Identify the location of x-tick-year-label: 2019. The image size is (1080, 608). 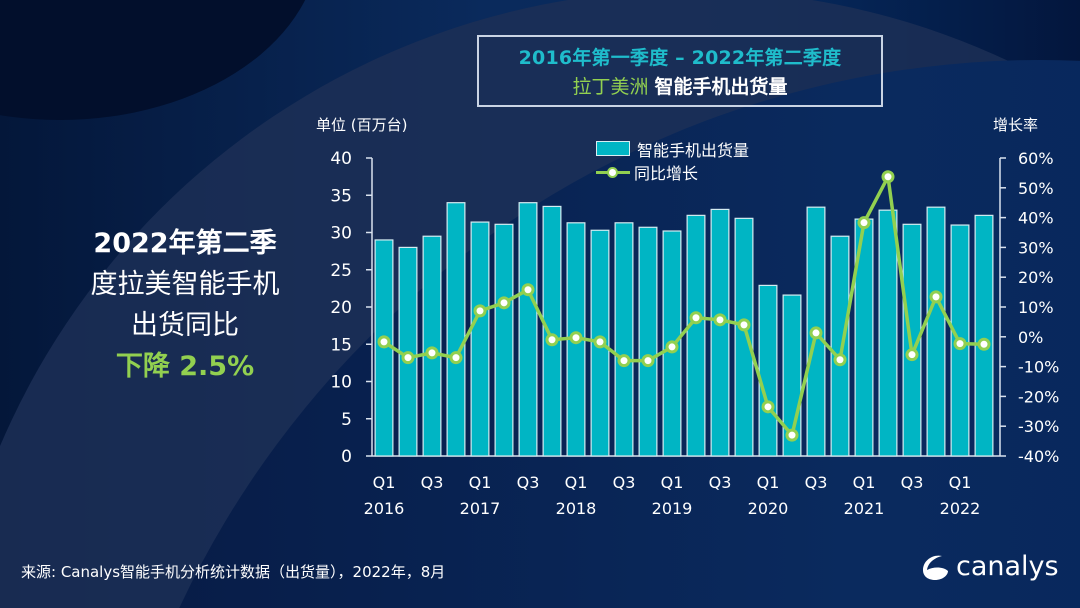
(672, 508).